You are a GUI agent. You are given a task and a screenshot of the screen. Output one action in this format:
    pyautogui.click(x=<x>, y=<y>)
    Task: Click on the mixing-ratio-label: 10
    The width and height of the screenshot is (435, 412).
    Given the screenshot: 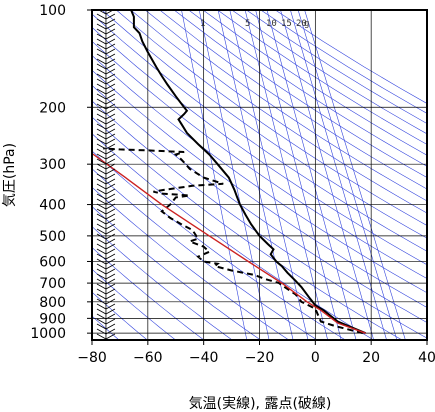 What is the action you would take?
    pyautogui.click(x=271, y=24)
    